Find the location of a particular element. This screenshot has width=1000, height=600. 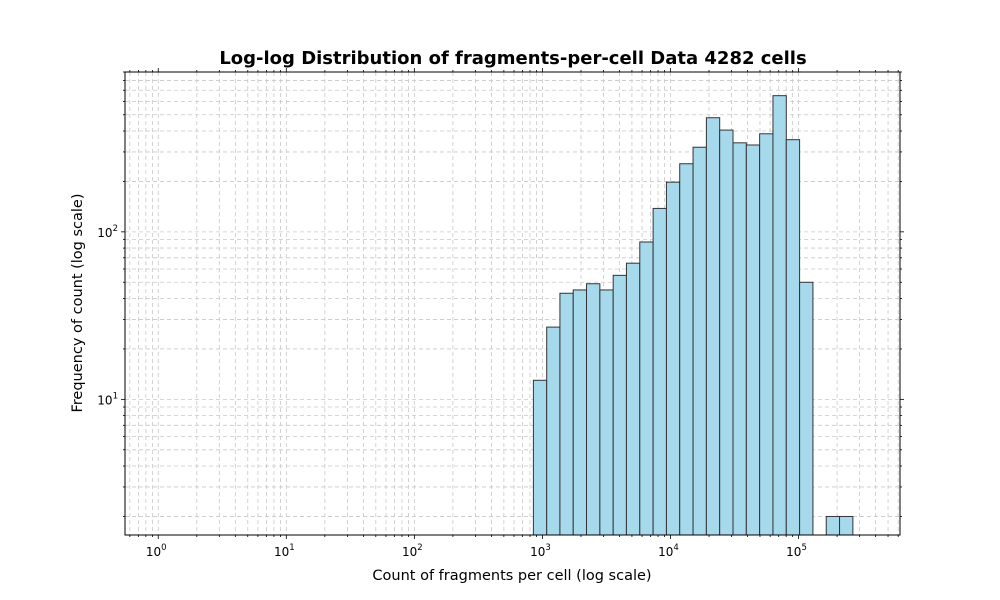

x-tick-exponent: 2 is located at coordinates (419, 548).